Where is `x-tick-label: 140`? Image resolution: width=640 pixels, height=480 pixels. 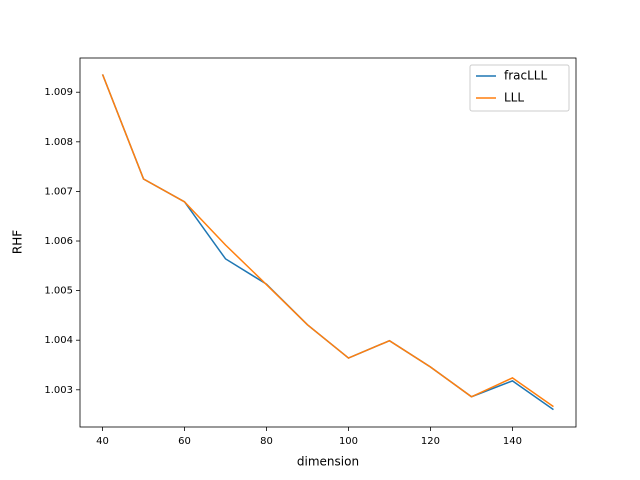
x-tick-label: 140 is located at coordinates (512, 441).